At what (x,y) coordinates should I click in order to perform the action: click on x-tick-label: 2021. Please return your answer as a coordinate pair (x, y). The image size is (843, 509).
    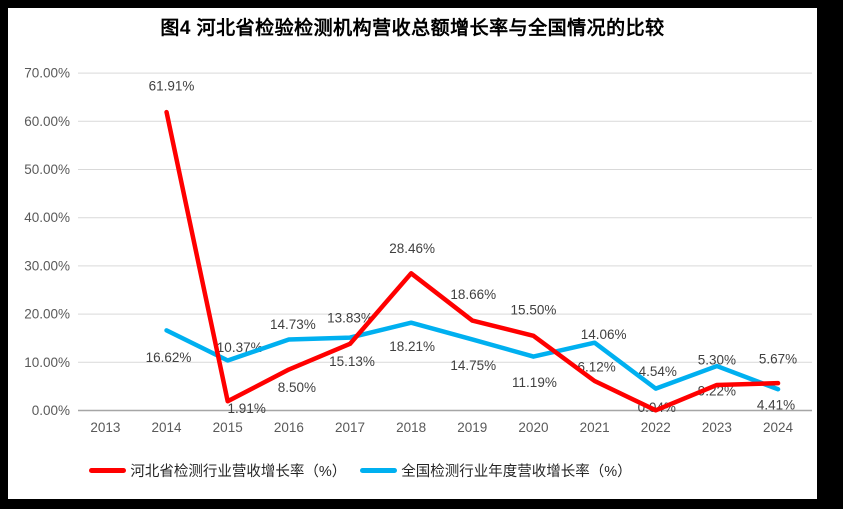
    Looking at the image, I should click on (595, 427).